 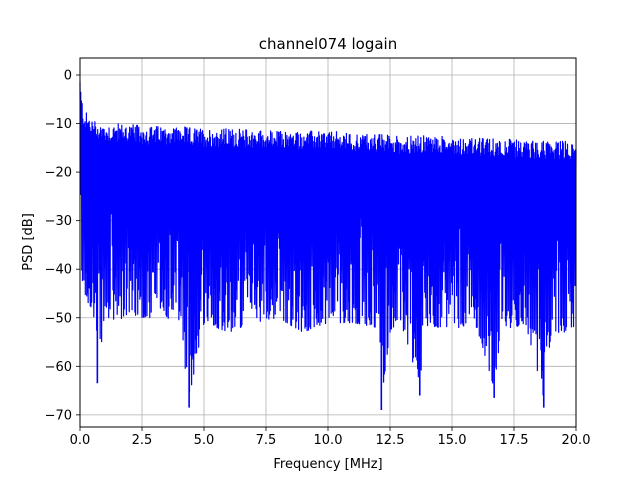 I want to click on y-axis-title: PSD [dB], so click(x=28, y=242).